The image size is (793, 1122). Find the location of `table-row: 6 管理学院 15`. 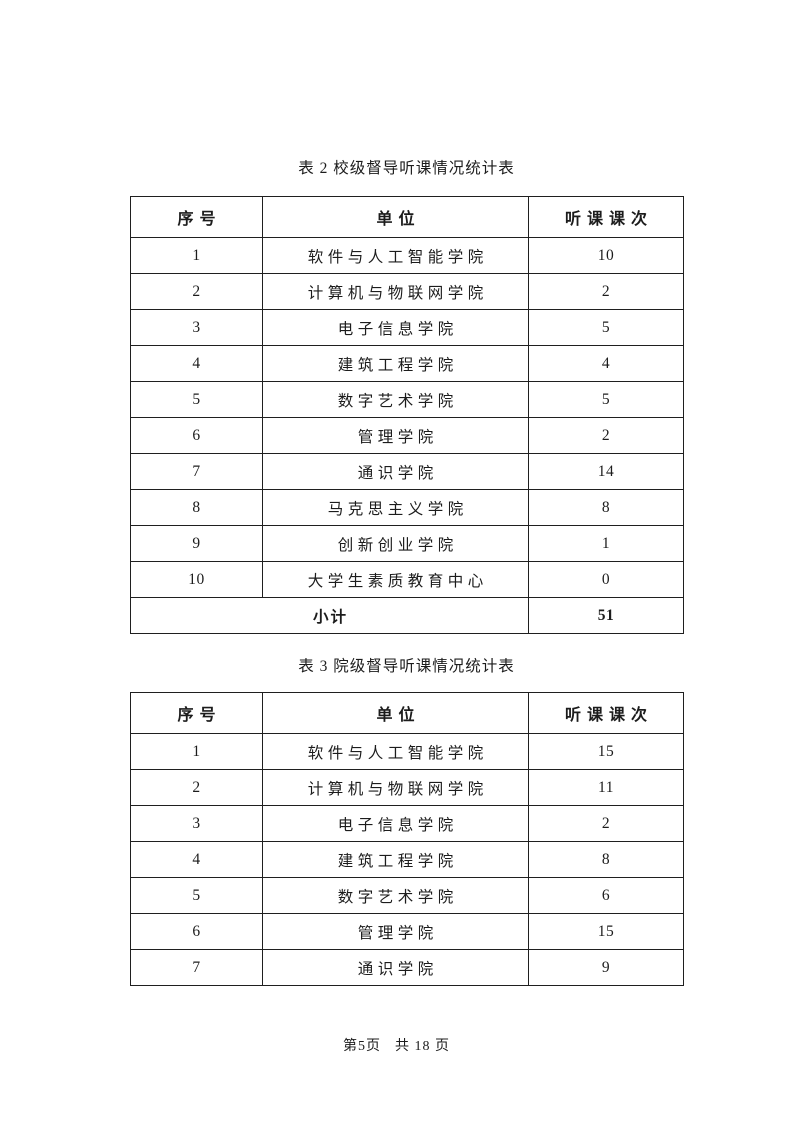

table-row: 6 管理学院 15 is located at coordinates (407, 931).